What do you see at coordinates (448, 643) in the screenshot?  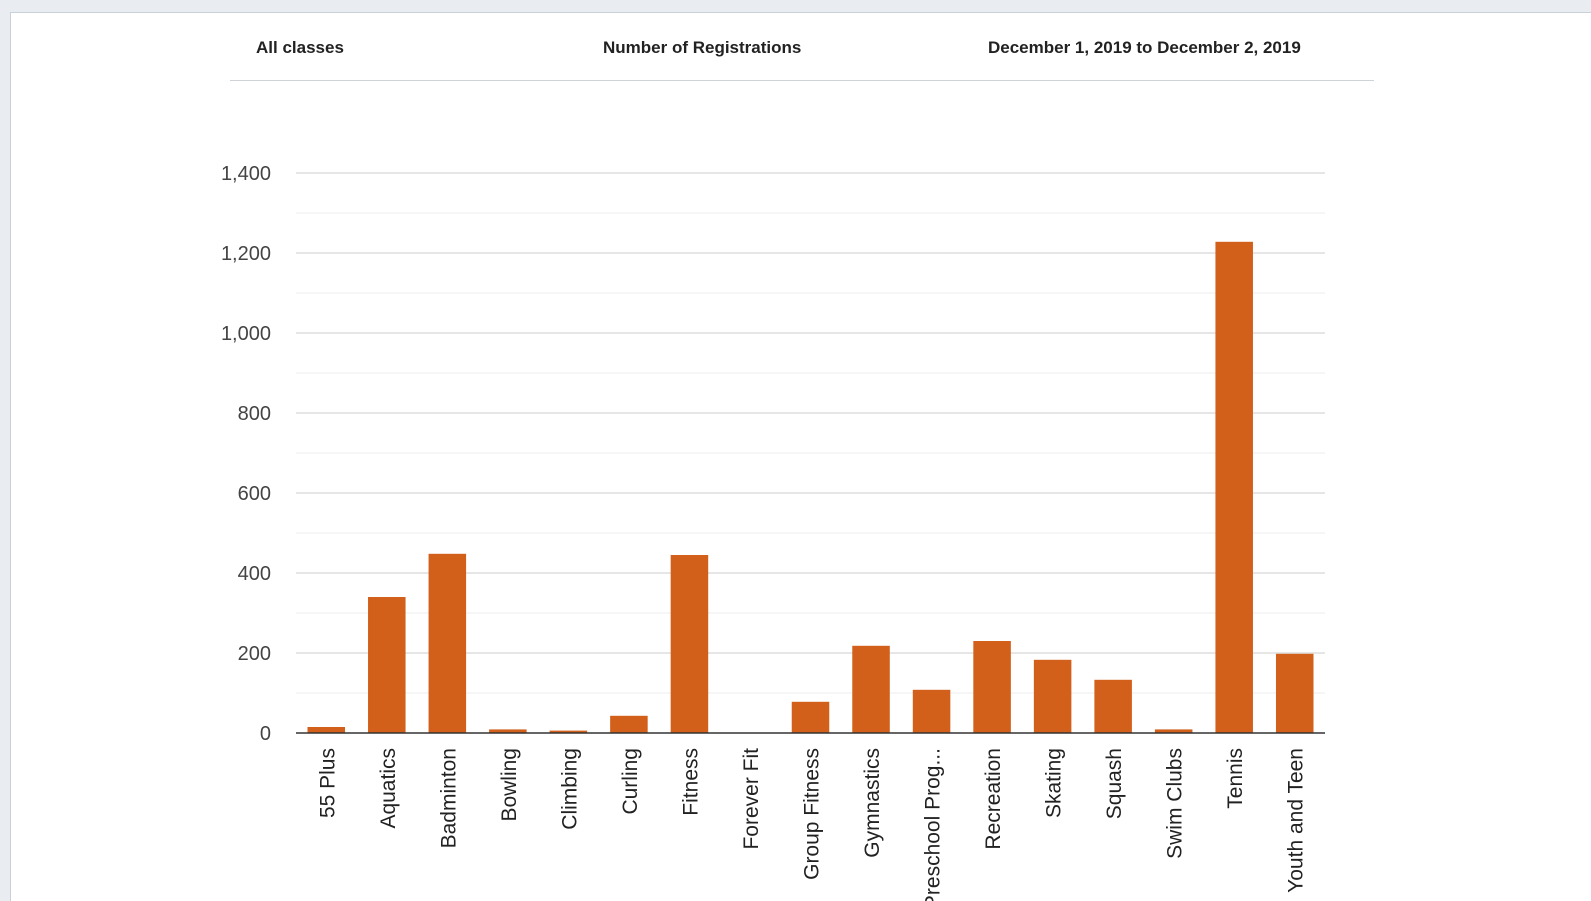 I see `bar-badminton` at bounding box center [448, 643].